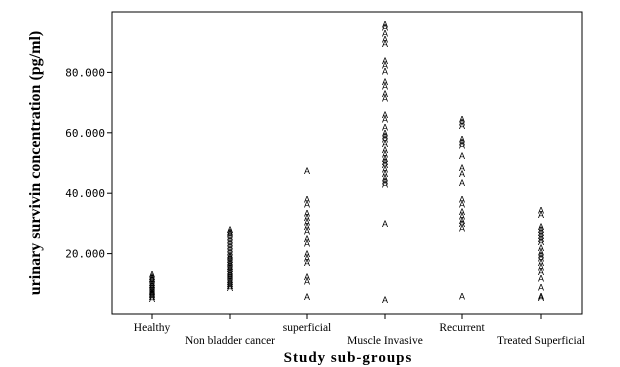 The image size is (620, 367). Describe the element at coordinates (88, 163) in the screenshot. I see `y-axis: 20.000 40.000 60.000 80.000` at that location.